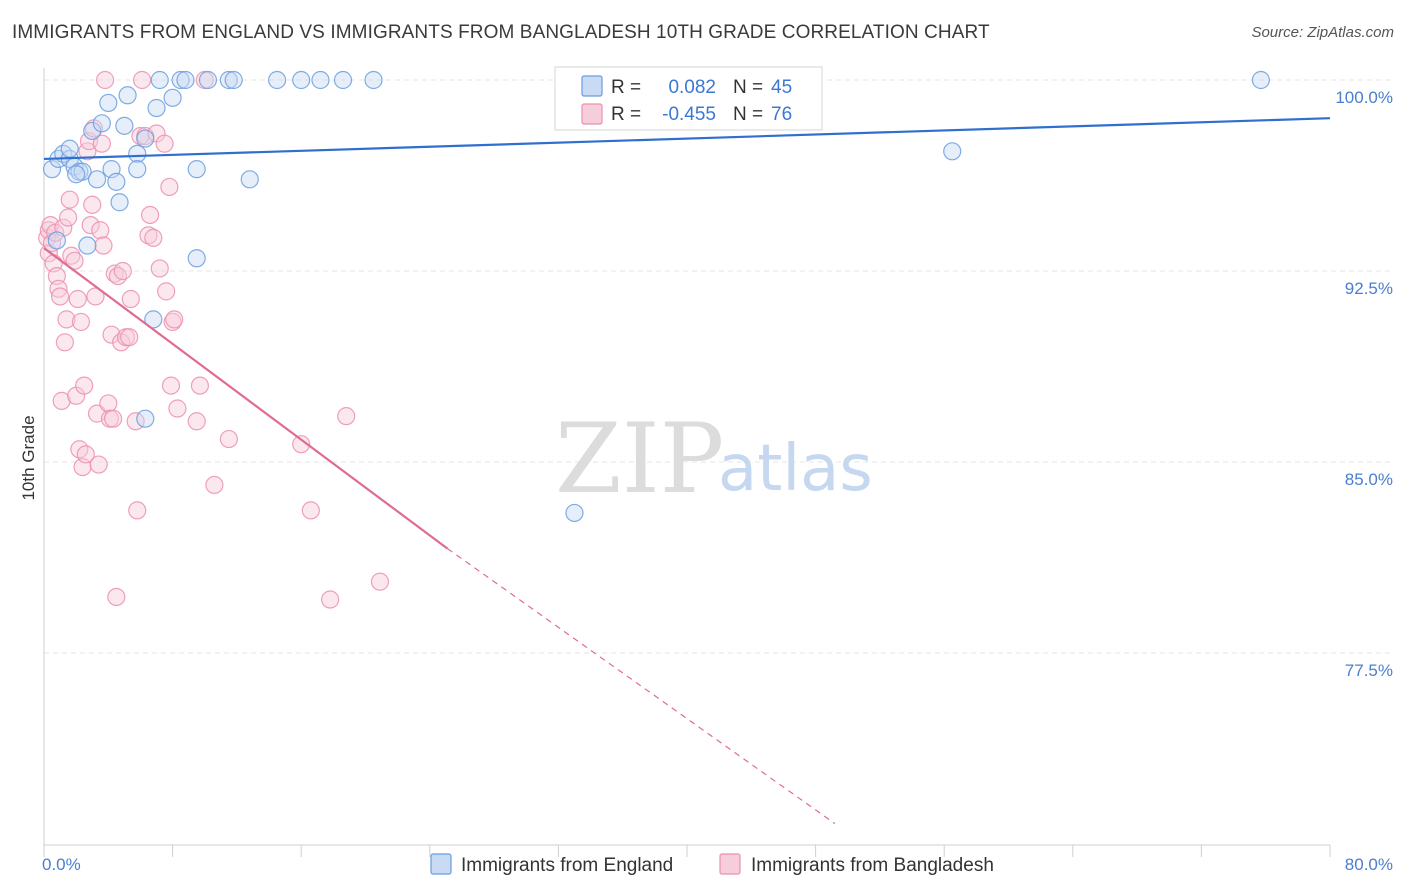 This screenshot has height=892, width=1406. What do you see at coordinates (689, 114) in the screenshot?
I see `legend-r-value-bangladesh: -0.455` at bounding box center [689, 114].